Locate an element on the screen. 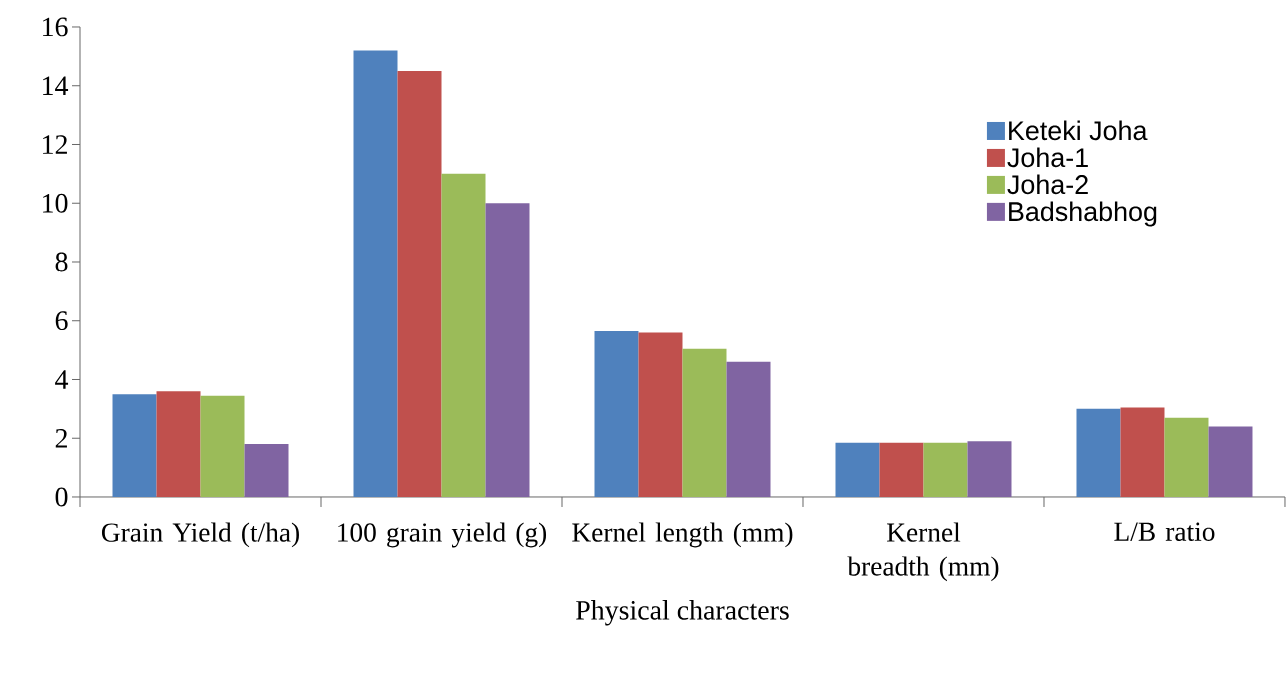 The image size is (1287, 680). y-tick-label: 8 is located at coordinates (61, 262).